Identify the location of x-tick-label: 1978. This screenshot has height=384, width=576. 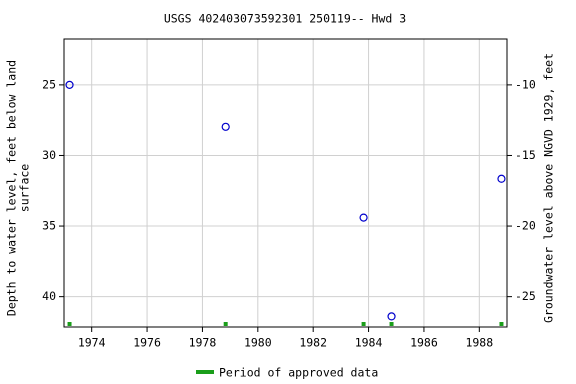
(203, 343).